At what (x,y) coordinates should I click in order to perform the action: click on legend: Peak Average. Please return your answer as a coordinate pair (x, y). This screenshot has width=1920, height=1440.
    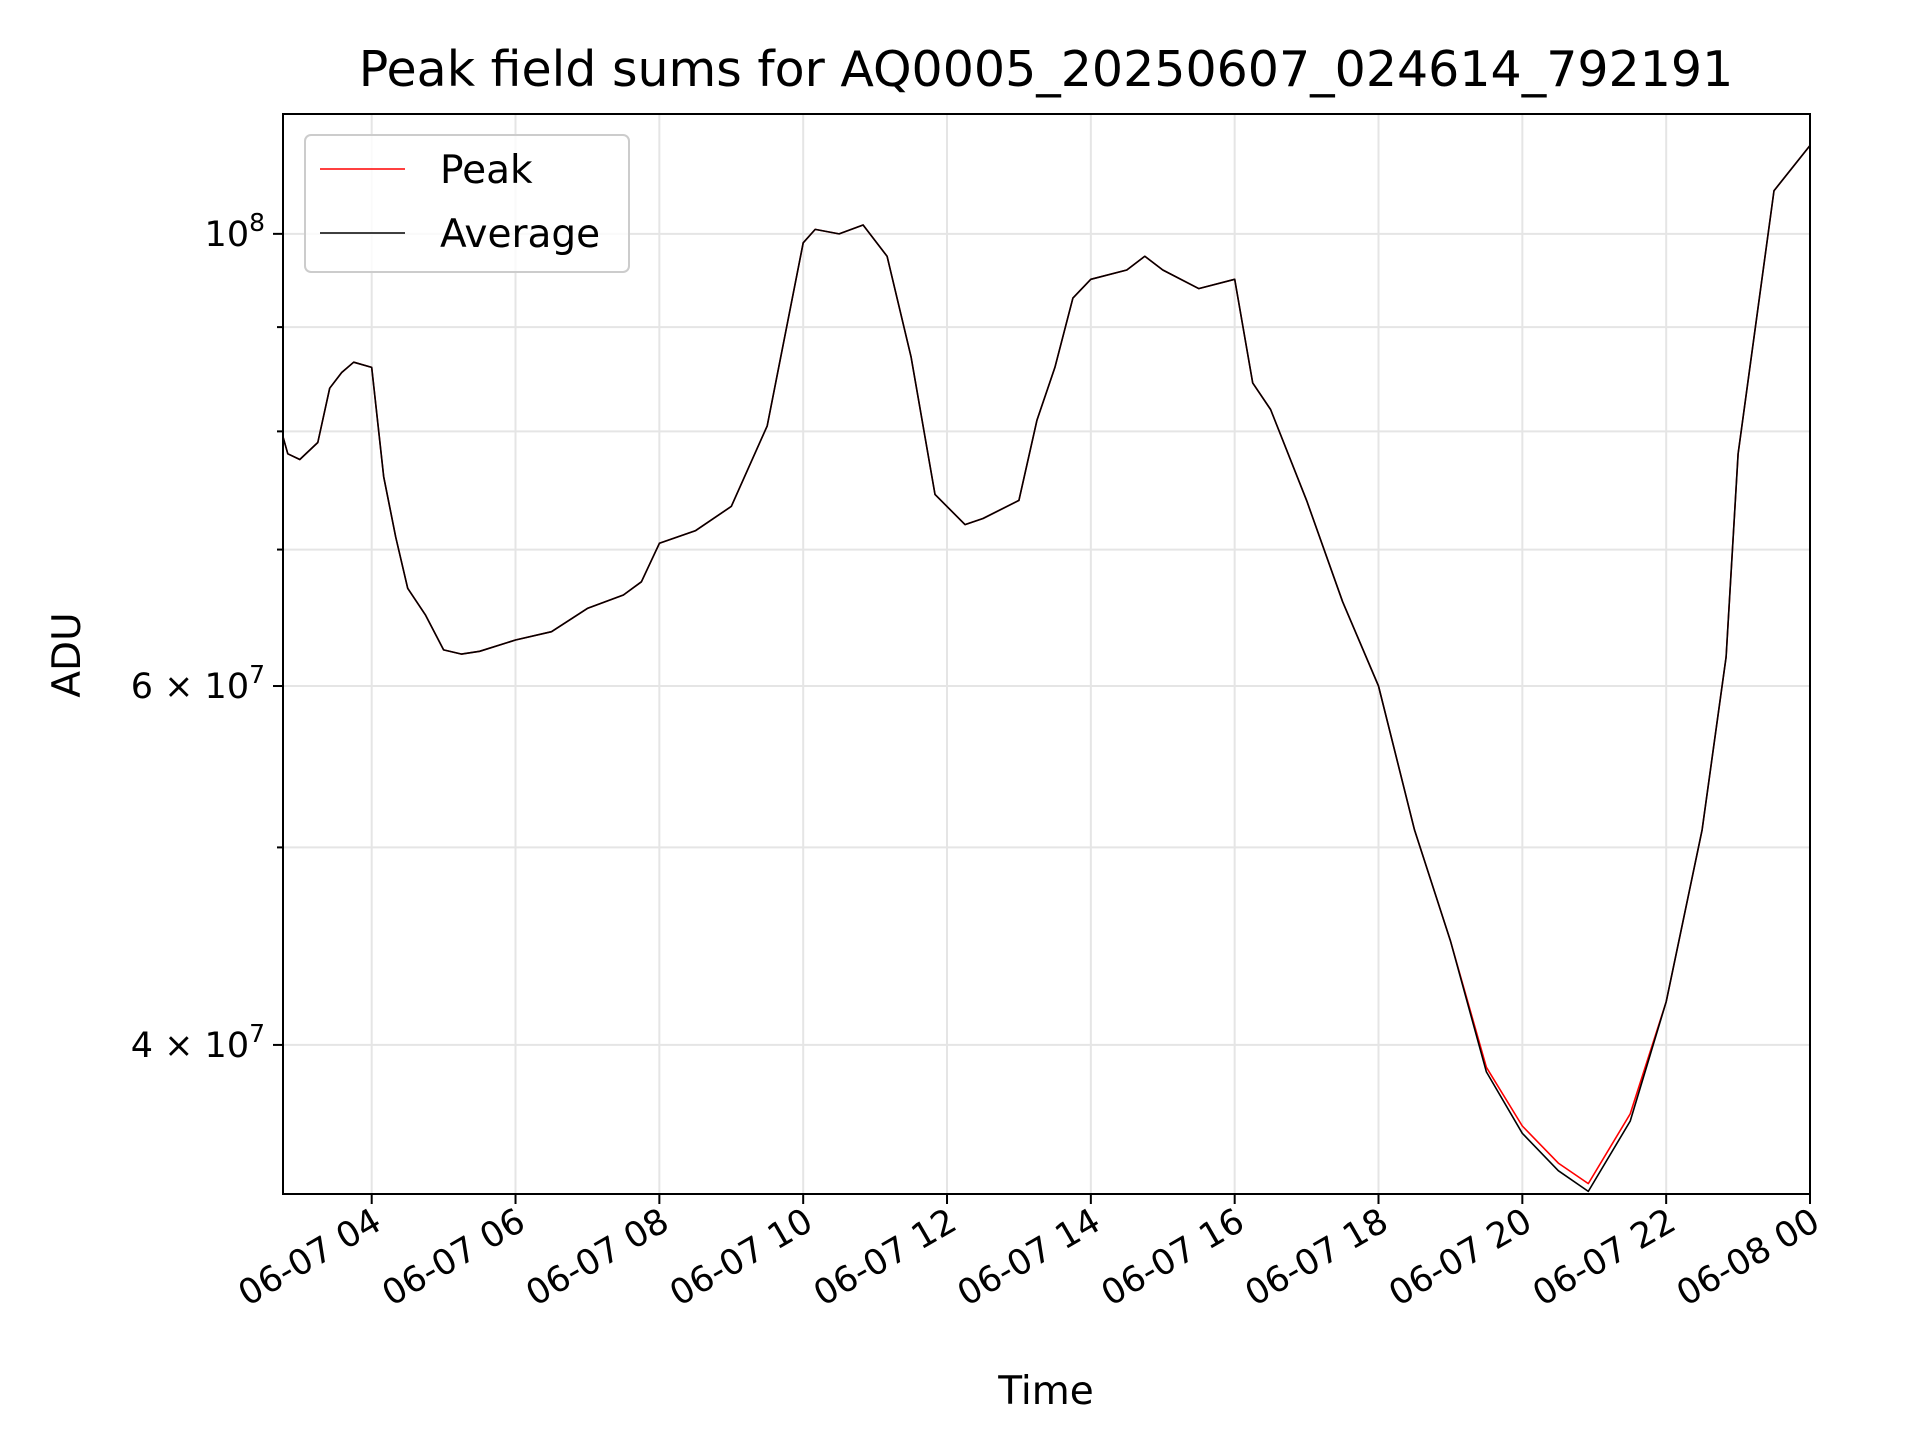
    Looking at the image, I should click on (467, 203).